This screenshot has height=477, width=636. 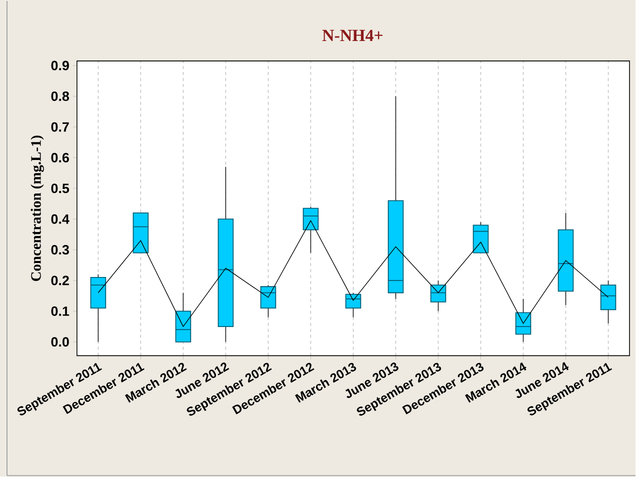 I want to click on chart-title: N-NH4+, so click(x=352, y=36).